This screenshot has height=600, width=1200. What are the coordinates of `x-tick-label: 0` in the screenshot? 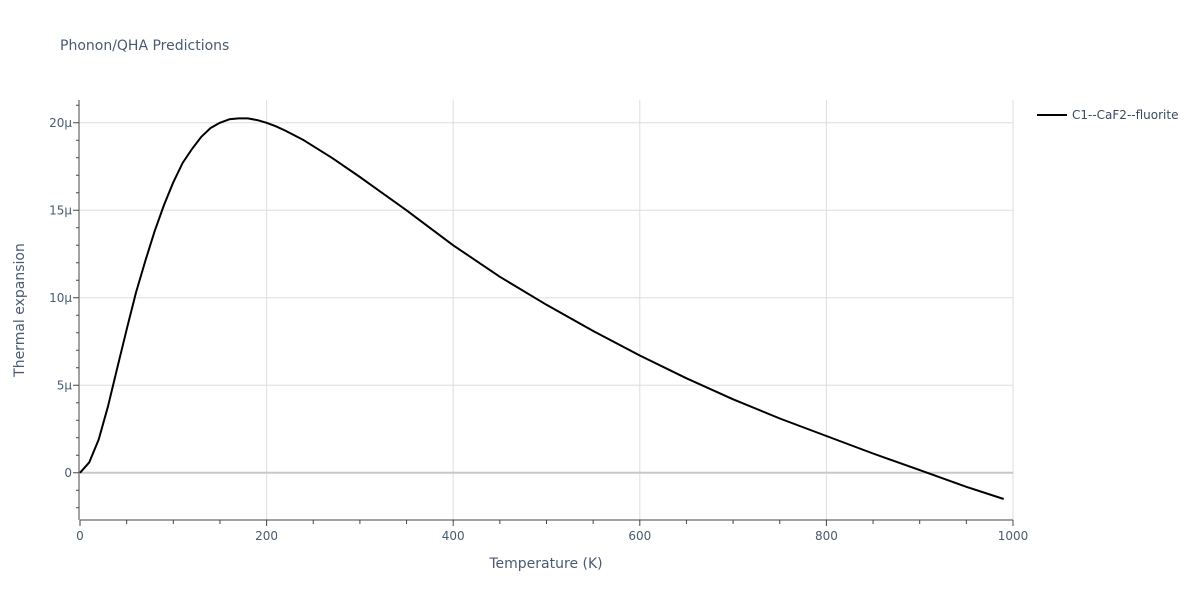 It's located at (80, 536).